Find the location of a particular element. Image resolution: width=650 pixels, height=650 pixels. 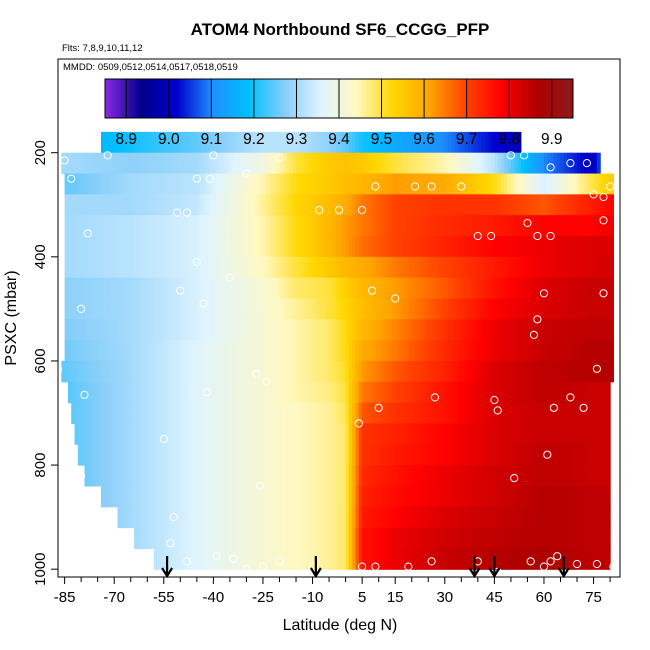

sample-point is located at coordinates (358, 423).